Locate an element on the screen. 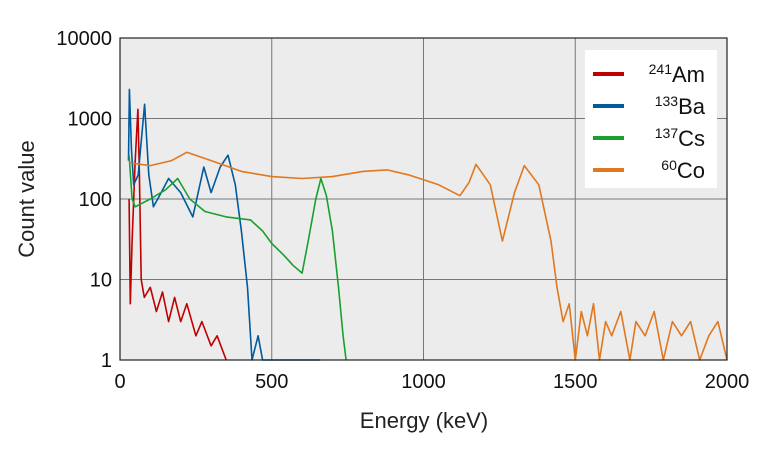  x-tick-label: 1500 is located at coordinates (575, 382).